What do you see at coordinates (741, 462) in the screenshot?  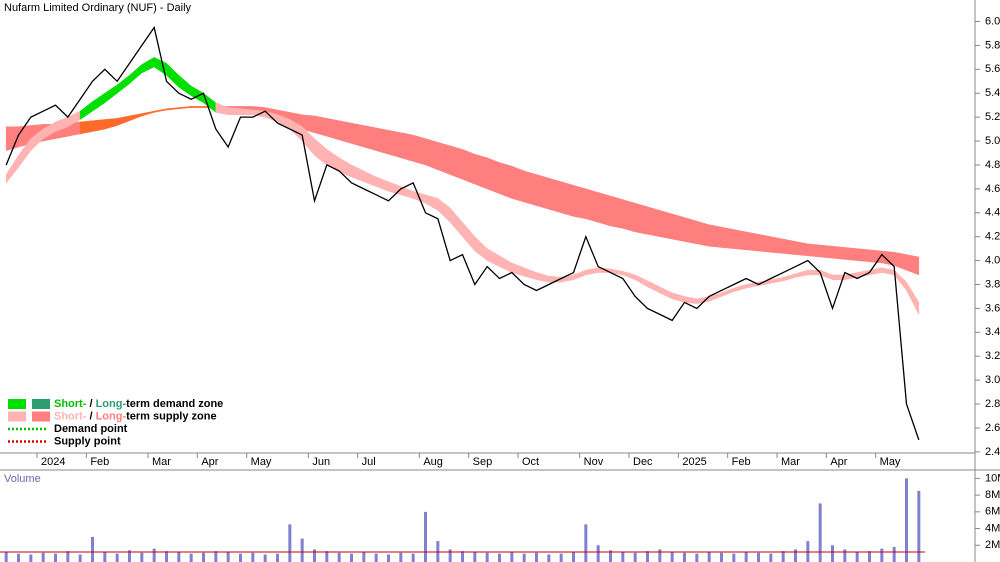 I see `x-tick-label: Feb` at bounding box center [741, 462].